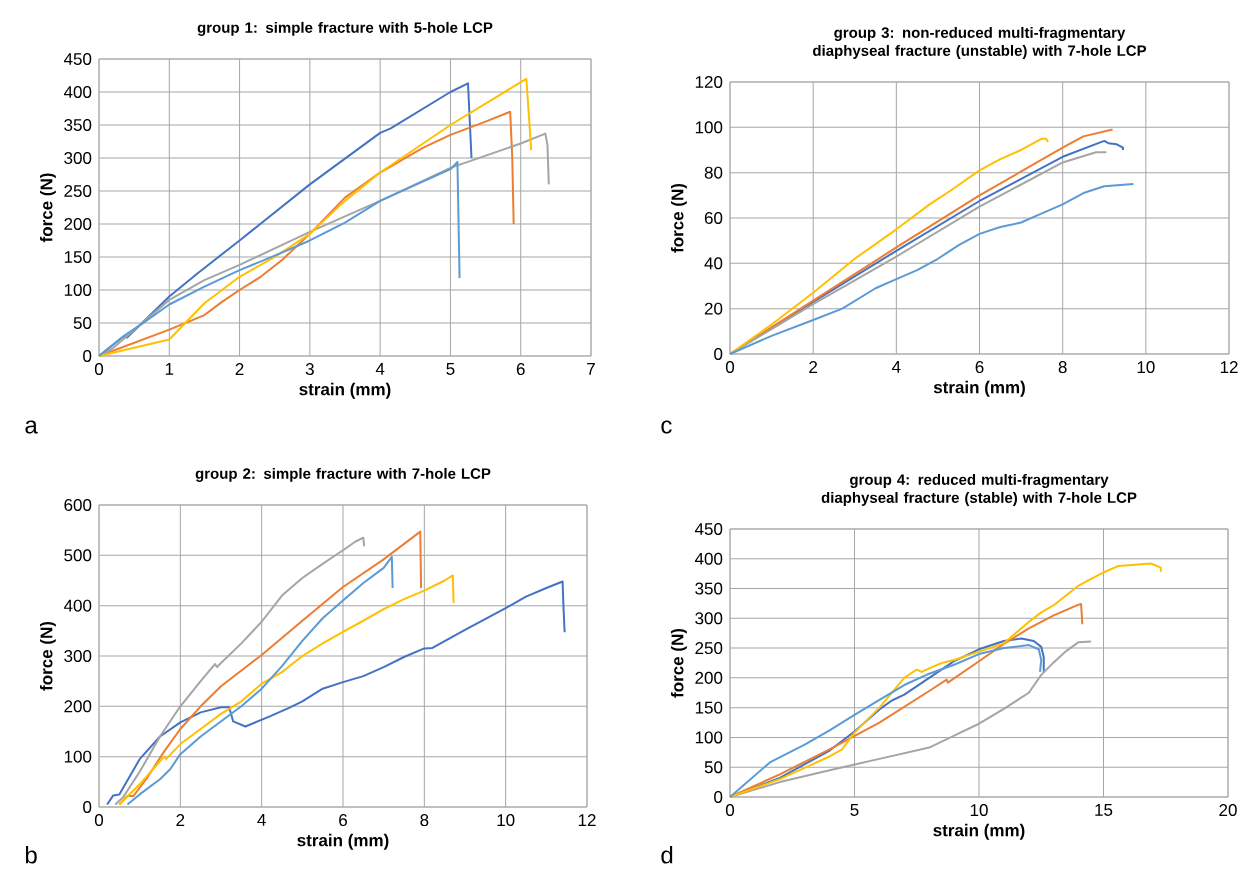  I want to click on chart-title: group 3: non-reduced multi-fragmentary diaphyseal fracture (unstable) with 7-hole LCP, so click(980, 42).